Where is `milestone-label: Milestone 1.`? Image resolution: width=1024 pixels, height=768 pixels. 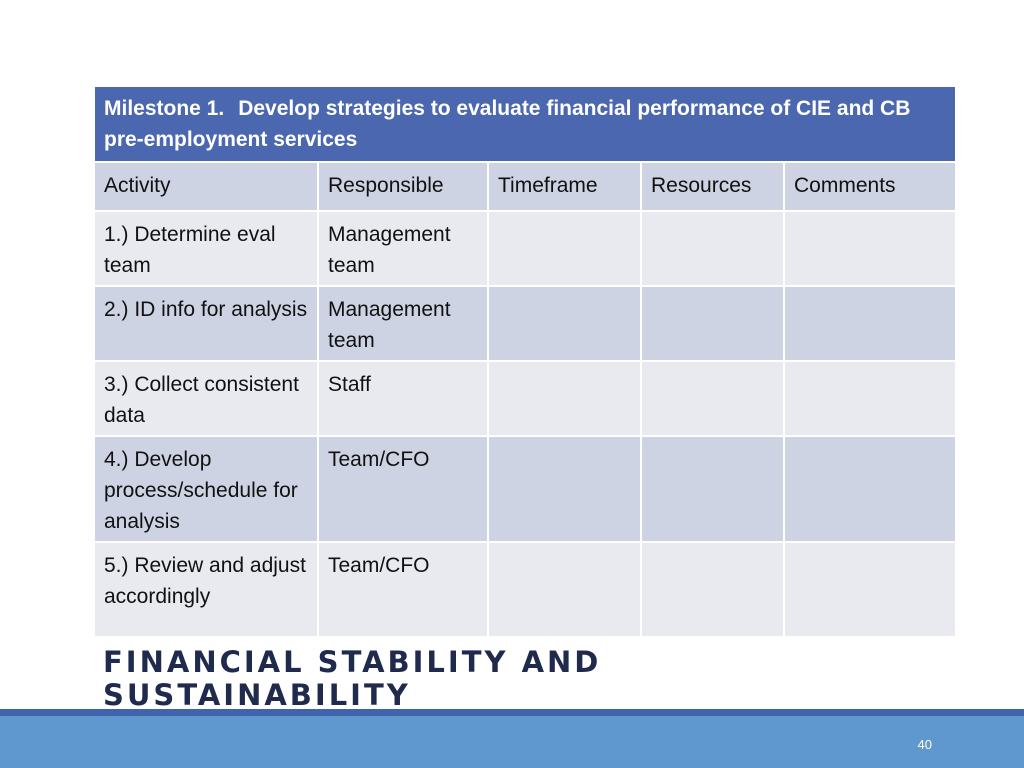 milestone-label: Milestone 1. is located at coordinates (164, 108).